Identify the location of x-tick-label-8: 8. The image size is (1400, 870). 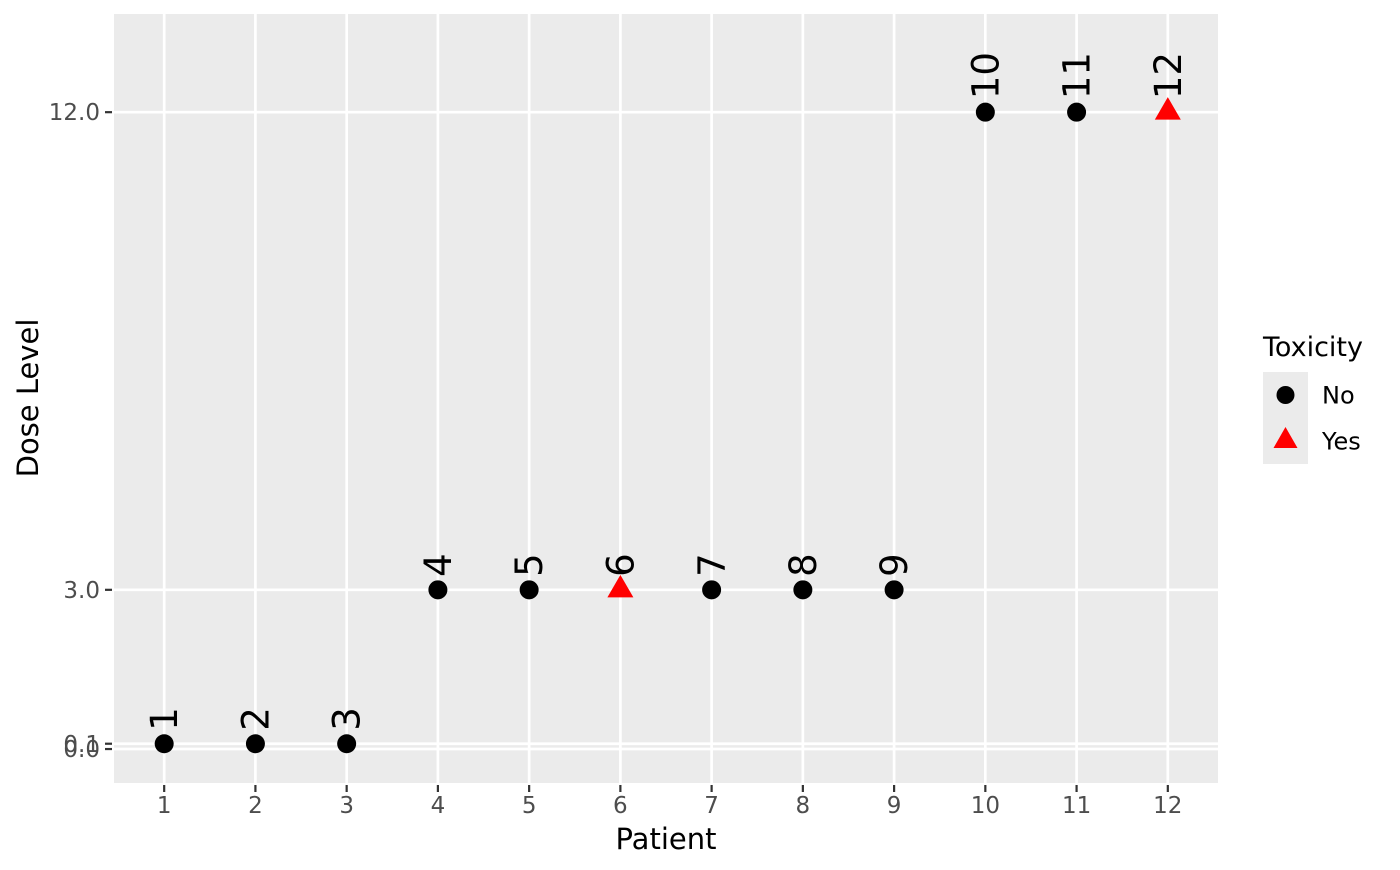
(803, 806).